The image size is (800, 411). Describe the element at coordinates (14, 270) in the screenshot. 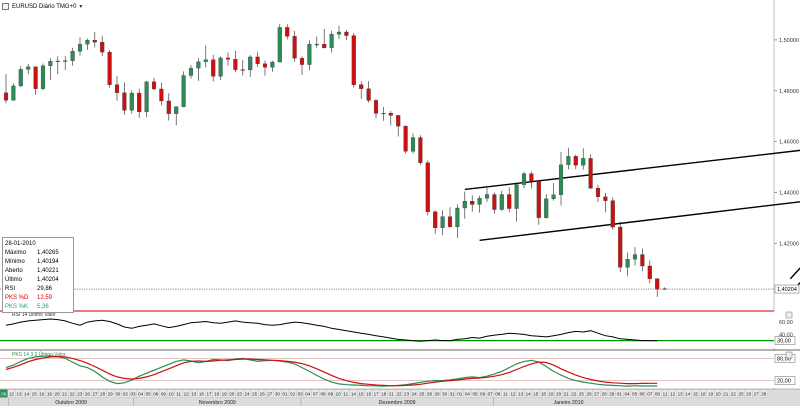

I see `data-window-label: Aberto` at that location.